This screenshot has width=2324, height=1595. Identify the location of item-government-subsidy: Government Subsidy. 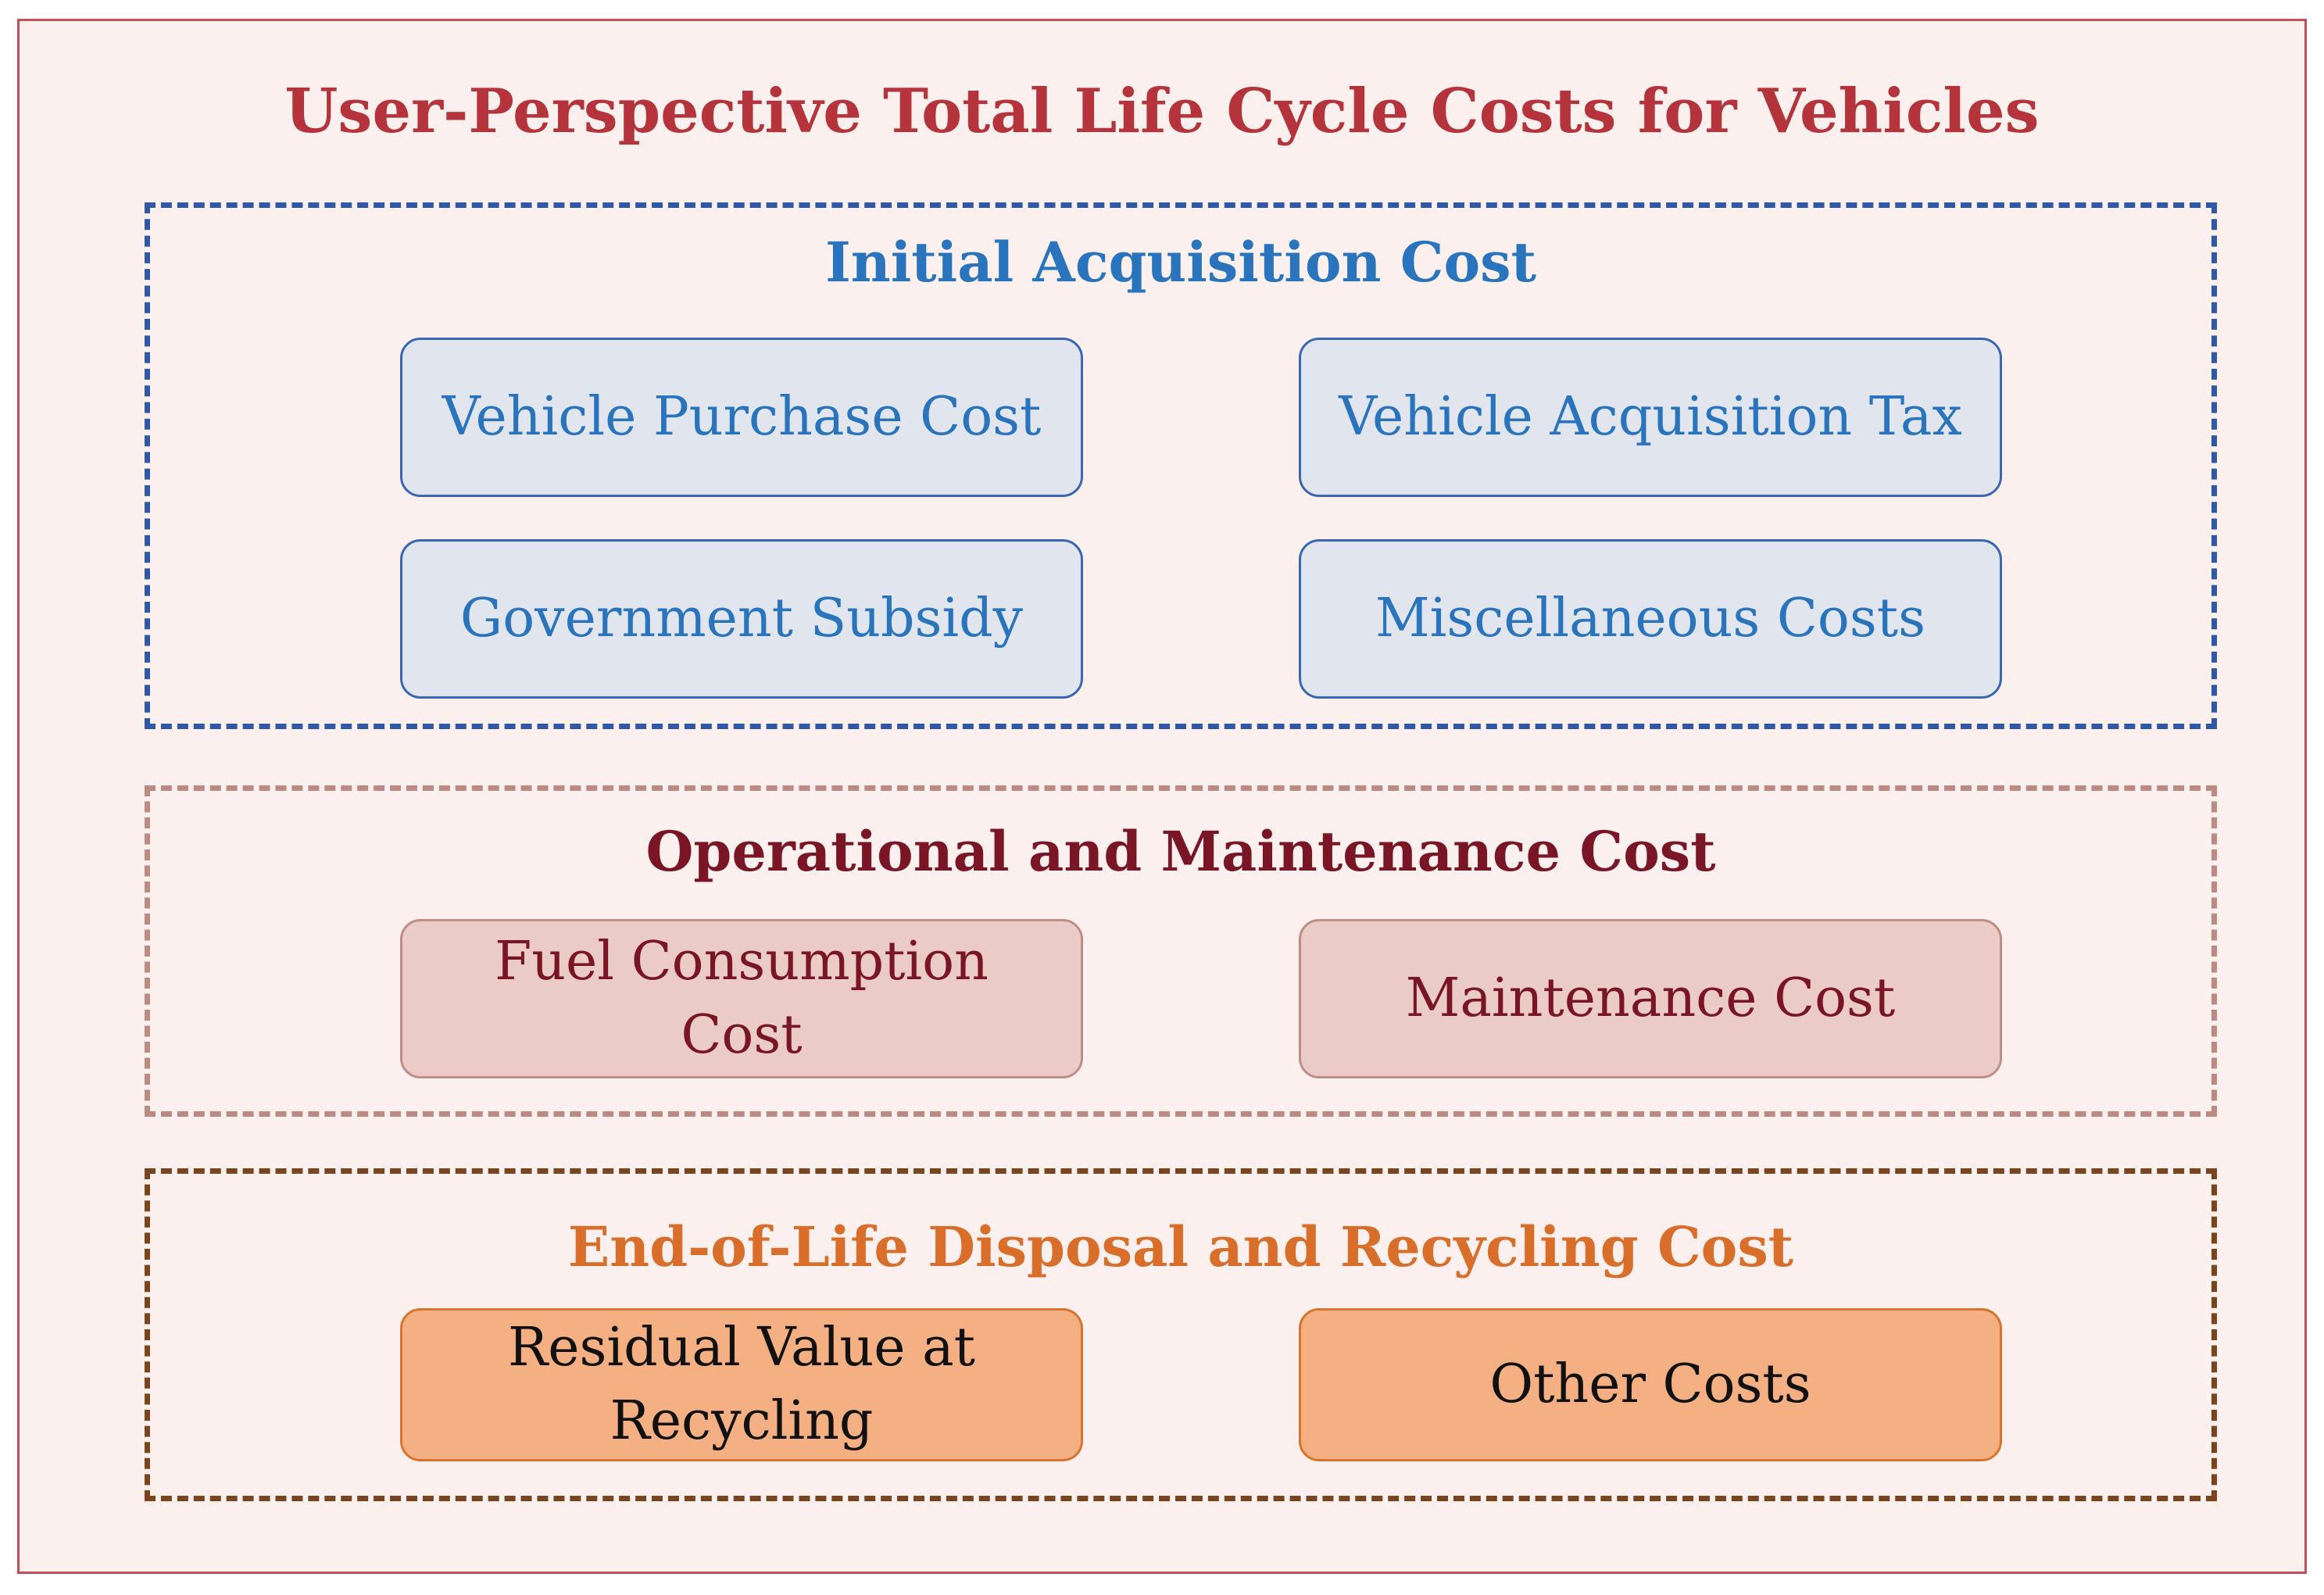
(741, 619).